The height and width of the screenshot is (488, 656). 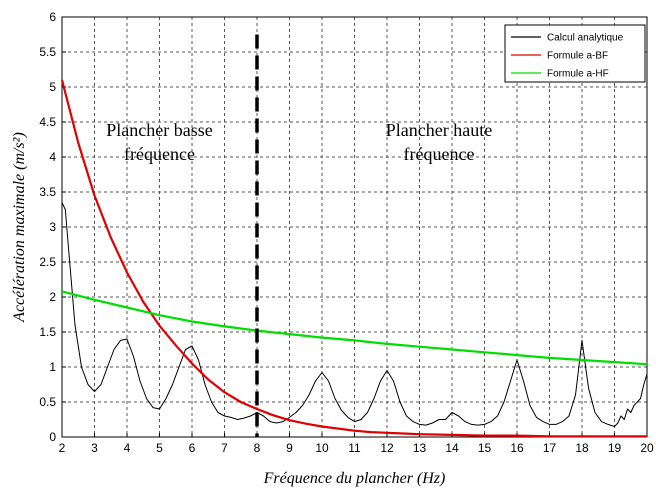 I want to click on x-tick-label: 9, so click(x=289, y=448).